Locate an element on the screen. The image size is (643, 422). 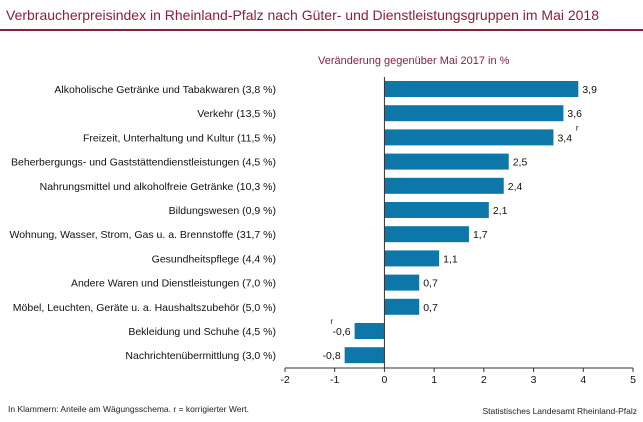
value-label: 1,1 is located at coordinates (450, 259).